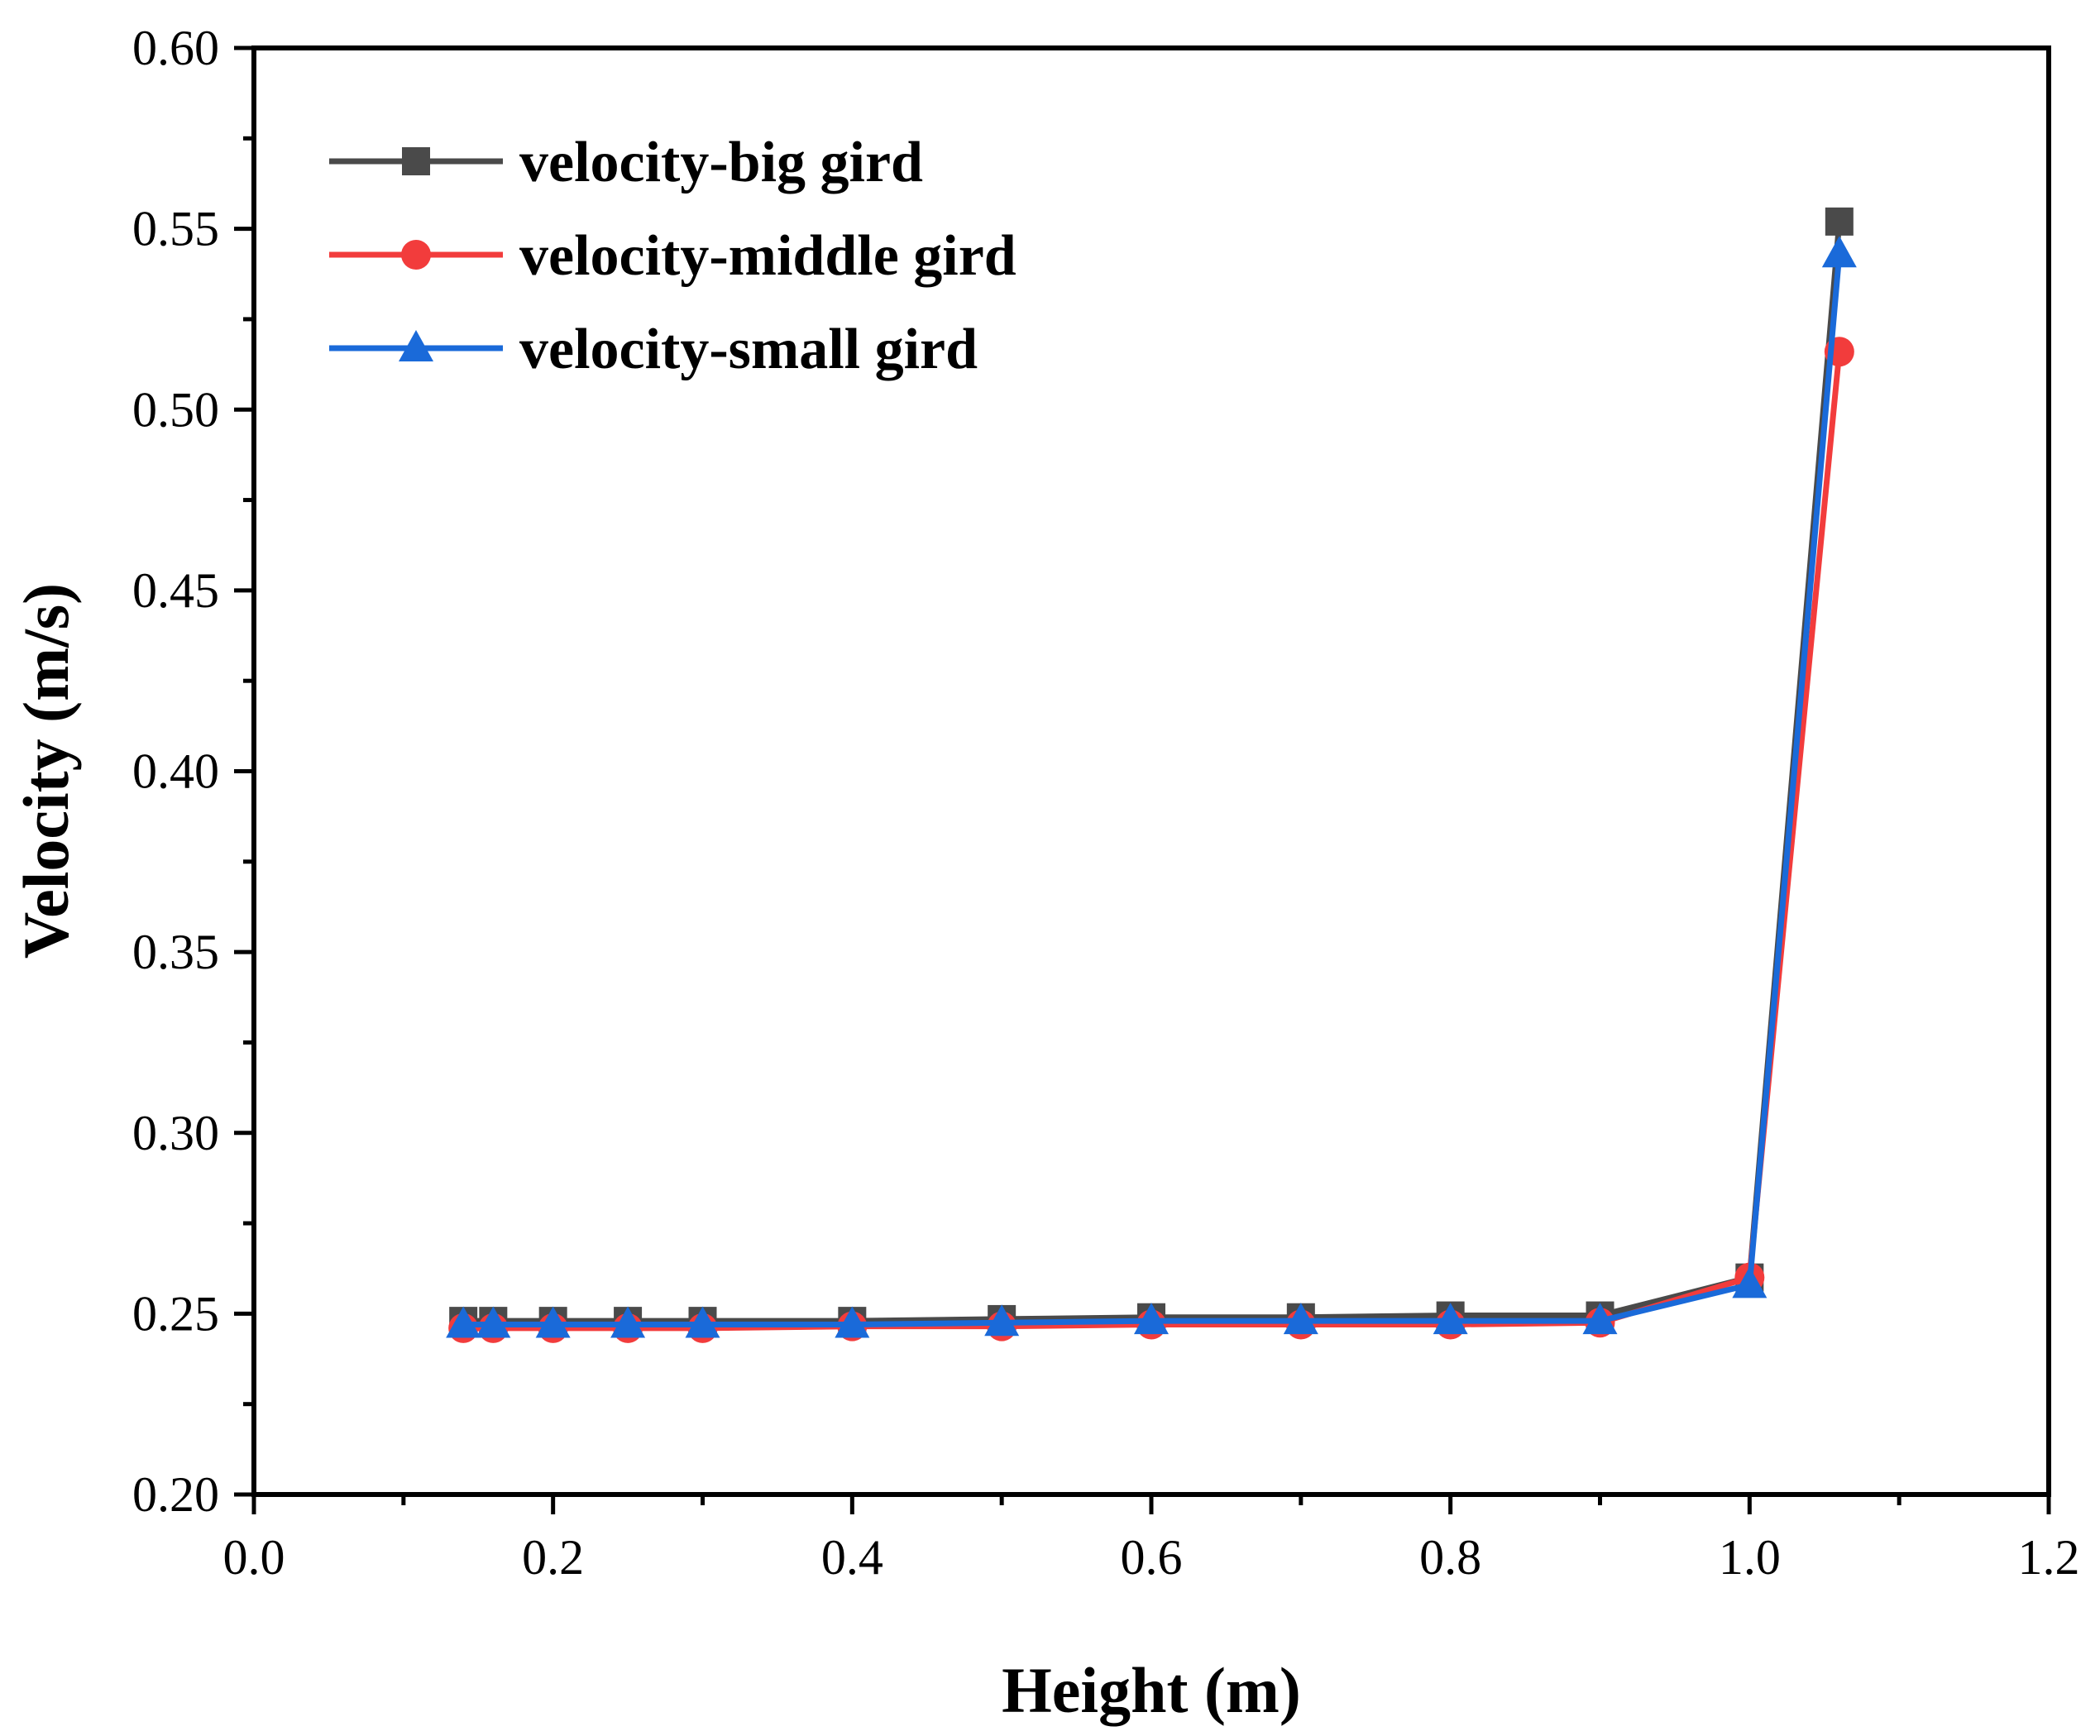  I want to click on legend-label: velocity-middle gird, so click(768, 256).